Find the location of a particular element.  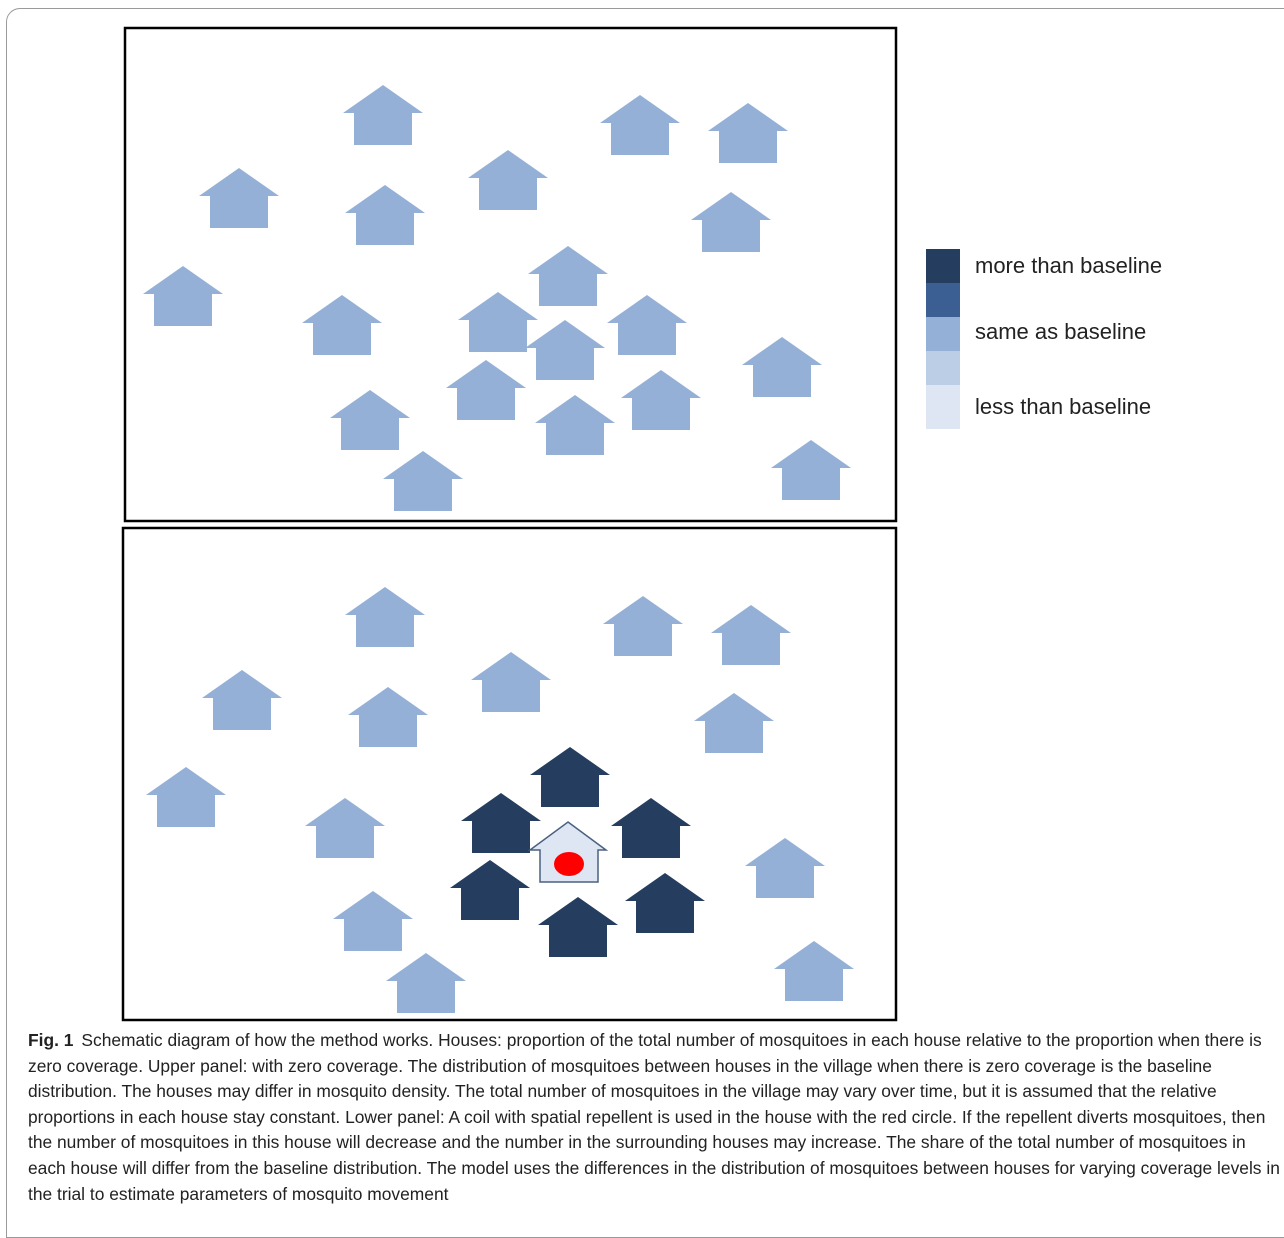

red-circle is located at coordinates (569, 864).